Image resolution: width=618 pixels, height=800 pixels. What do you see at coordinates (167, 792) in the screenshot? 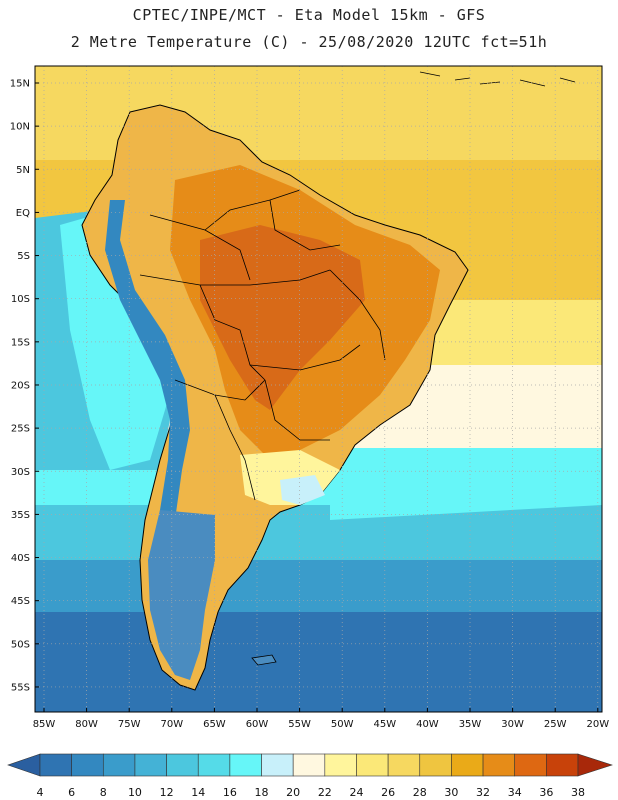
I see `colorbar-tick-label: 12` at bounding box center [167, 792].